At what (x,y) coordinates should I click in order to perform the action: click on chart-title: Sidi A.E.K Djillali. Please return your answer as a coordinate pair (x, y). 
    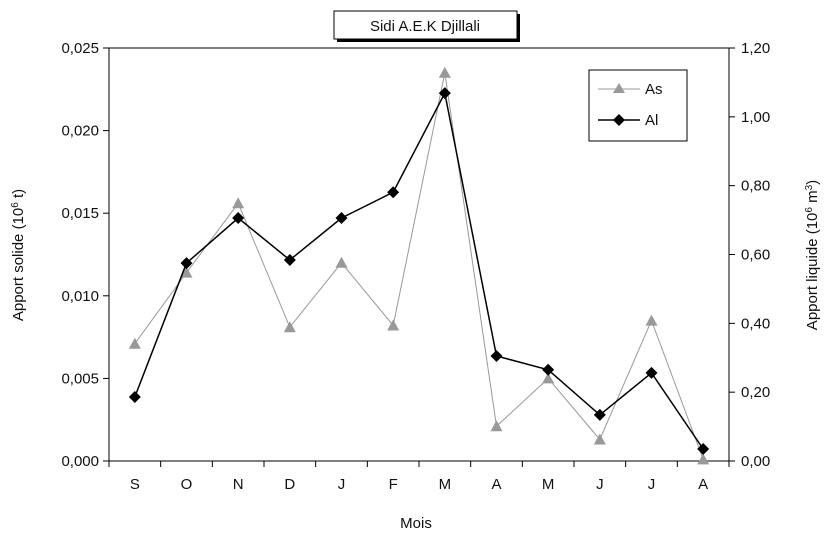
    Looking at the image, I should click on (425, 26).